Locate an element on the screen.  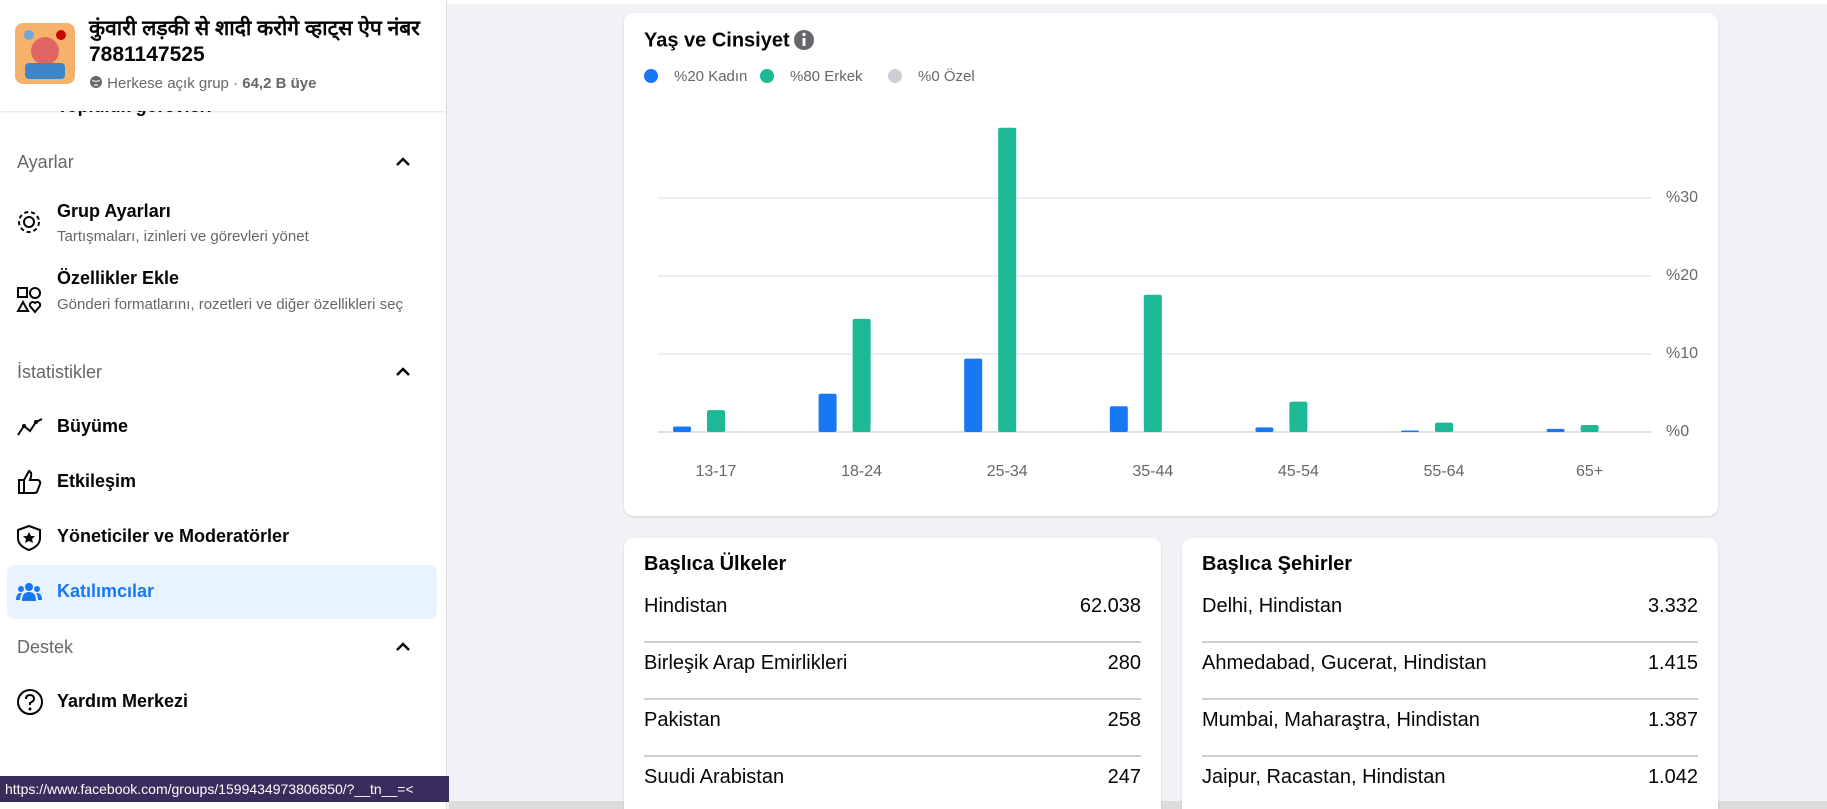
help-icon is located at coordinates (30, 702).